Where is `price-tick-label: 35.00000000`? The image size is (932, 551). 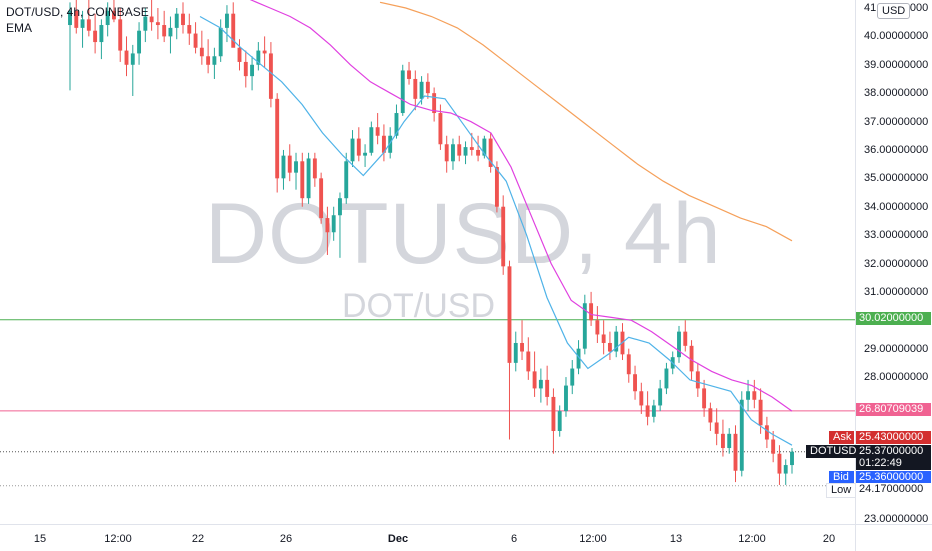 price-tick-label: 35.00000000 is located at coordinates (896, 178).